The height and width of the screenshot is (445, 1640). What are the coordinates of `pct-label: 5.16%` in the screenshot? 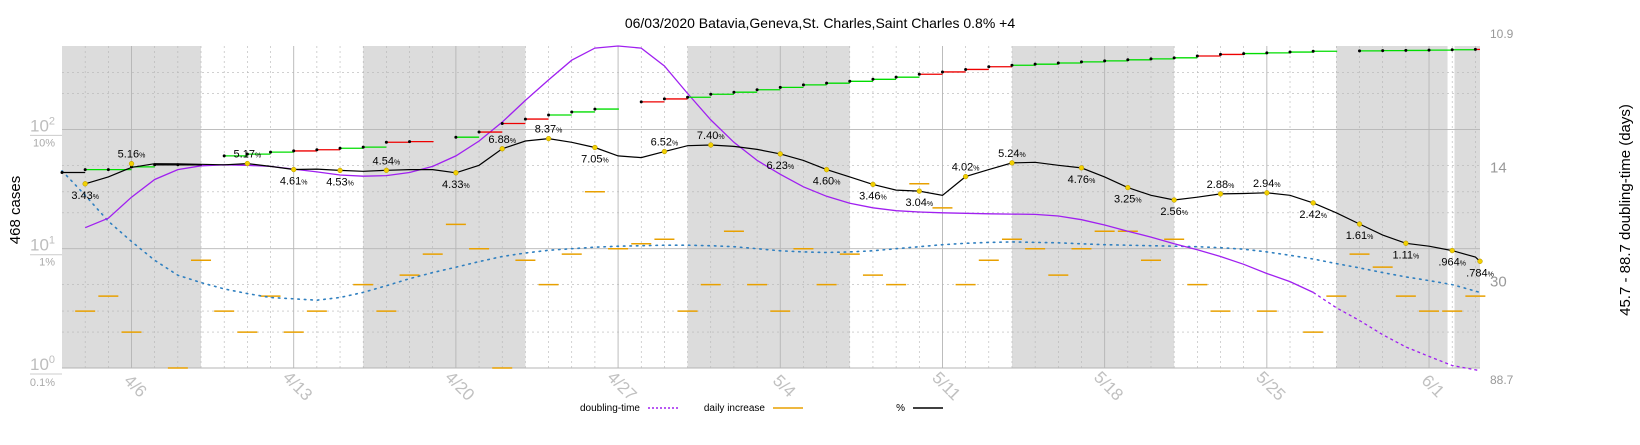 It's located at (132, 155).